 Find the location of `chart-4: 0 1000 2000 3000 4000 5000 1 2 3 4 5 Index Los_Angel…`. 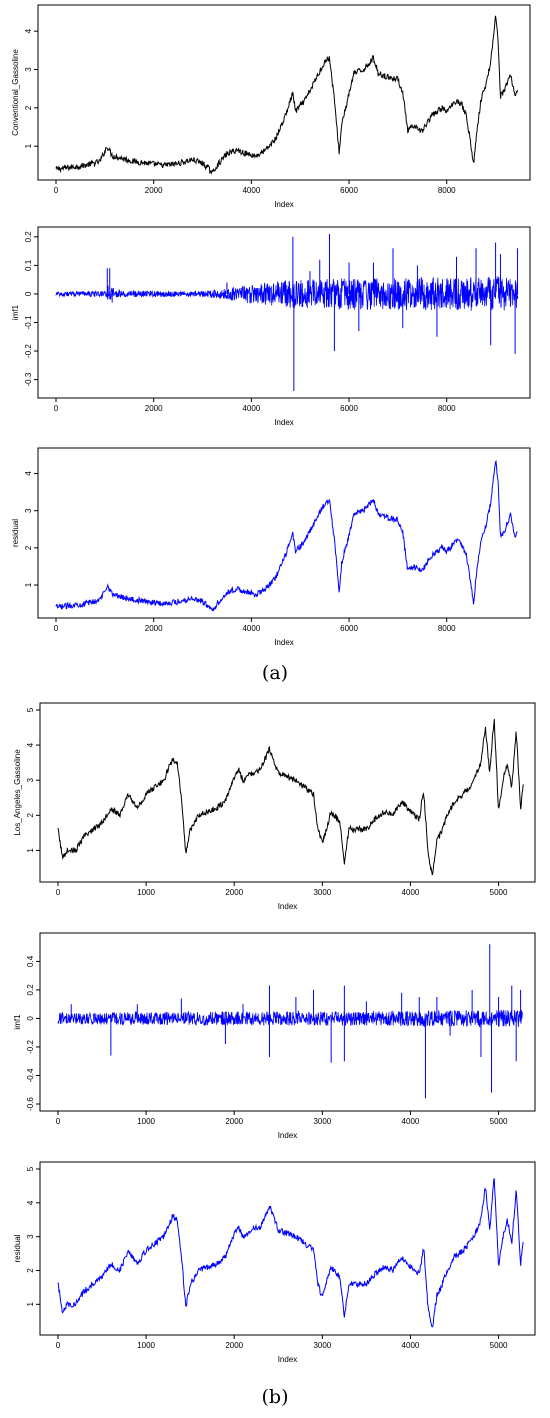

chart-4: 0 1000 2000 3000 4000 5000 1 2 3 4 5 Index Los_Angel… is located at coordinates (274, 806).